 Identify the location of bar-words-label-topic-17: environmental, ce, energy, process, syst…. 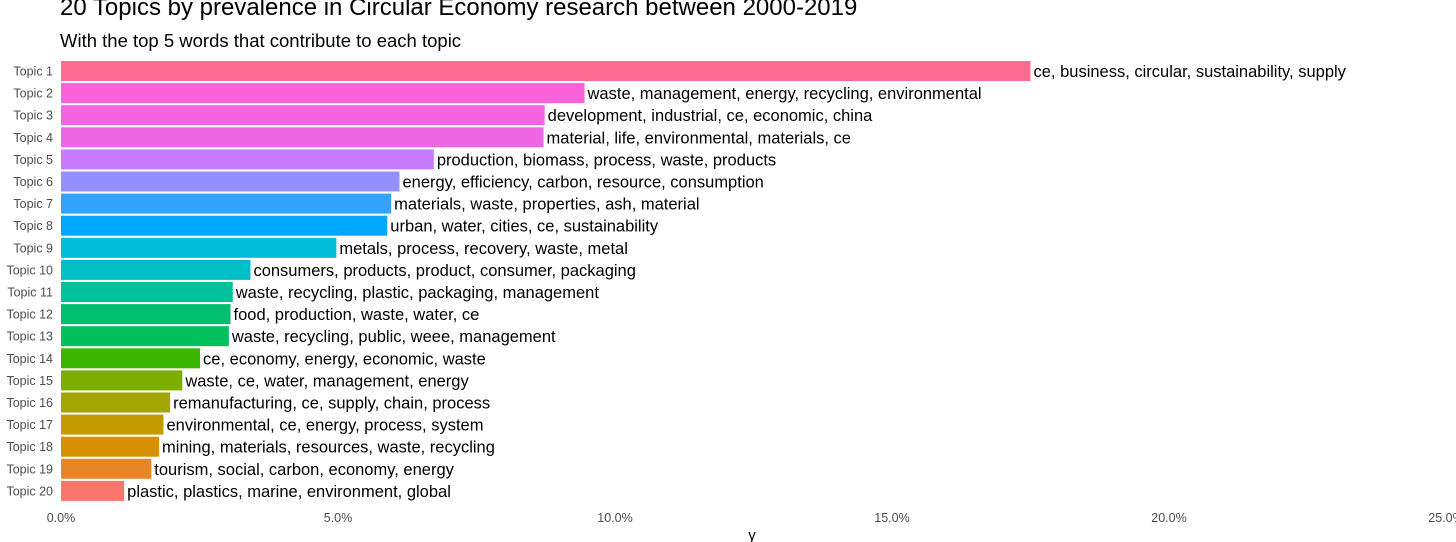
(324, 426).